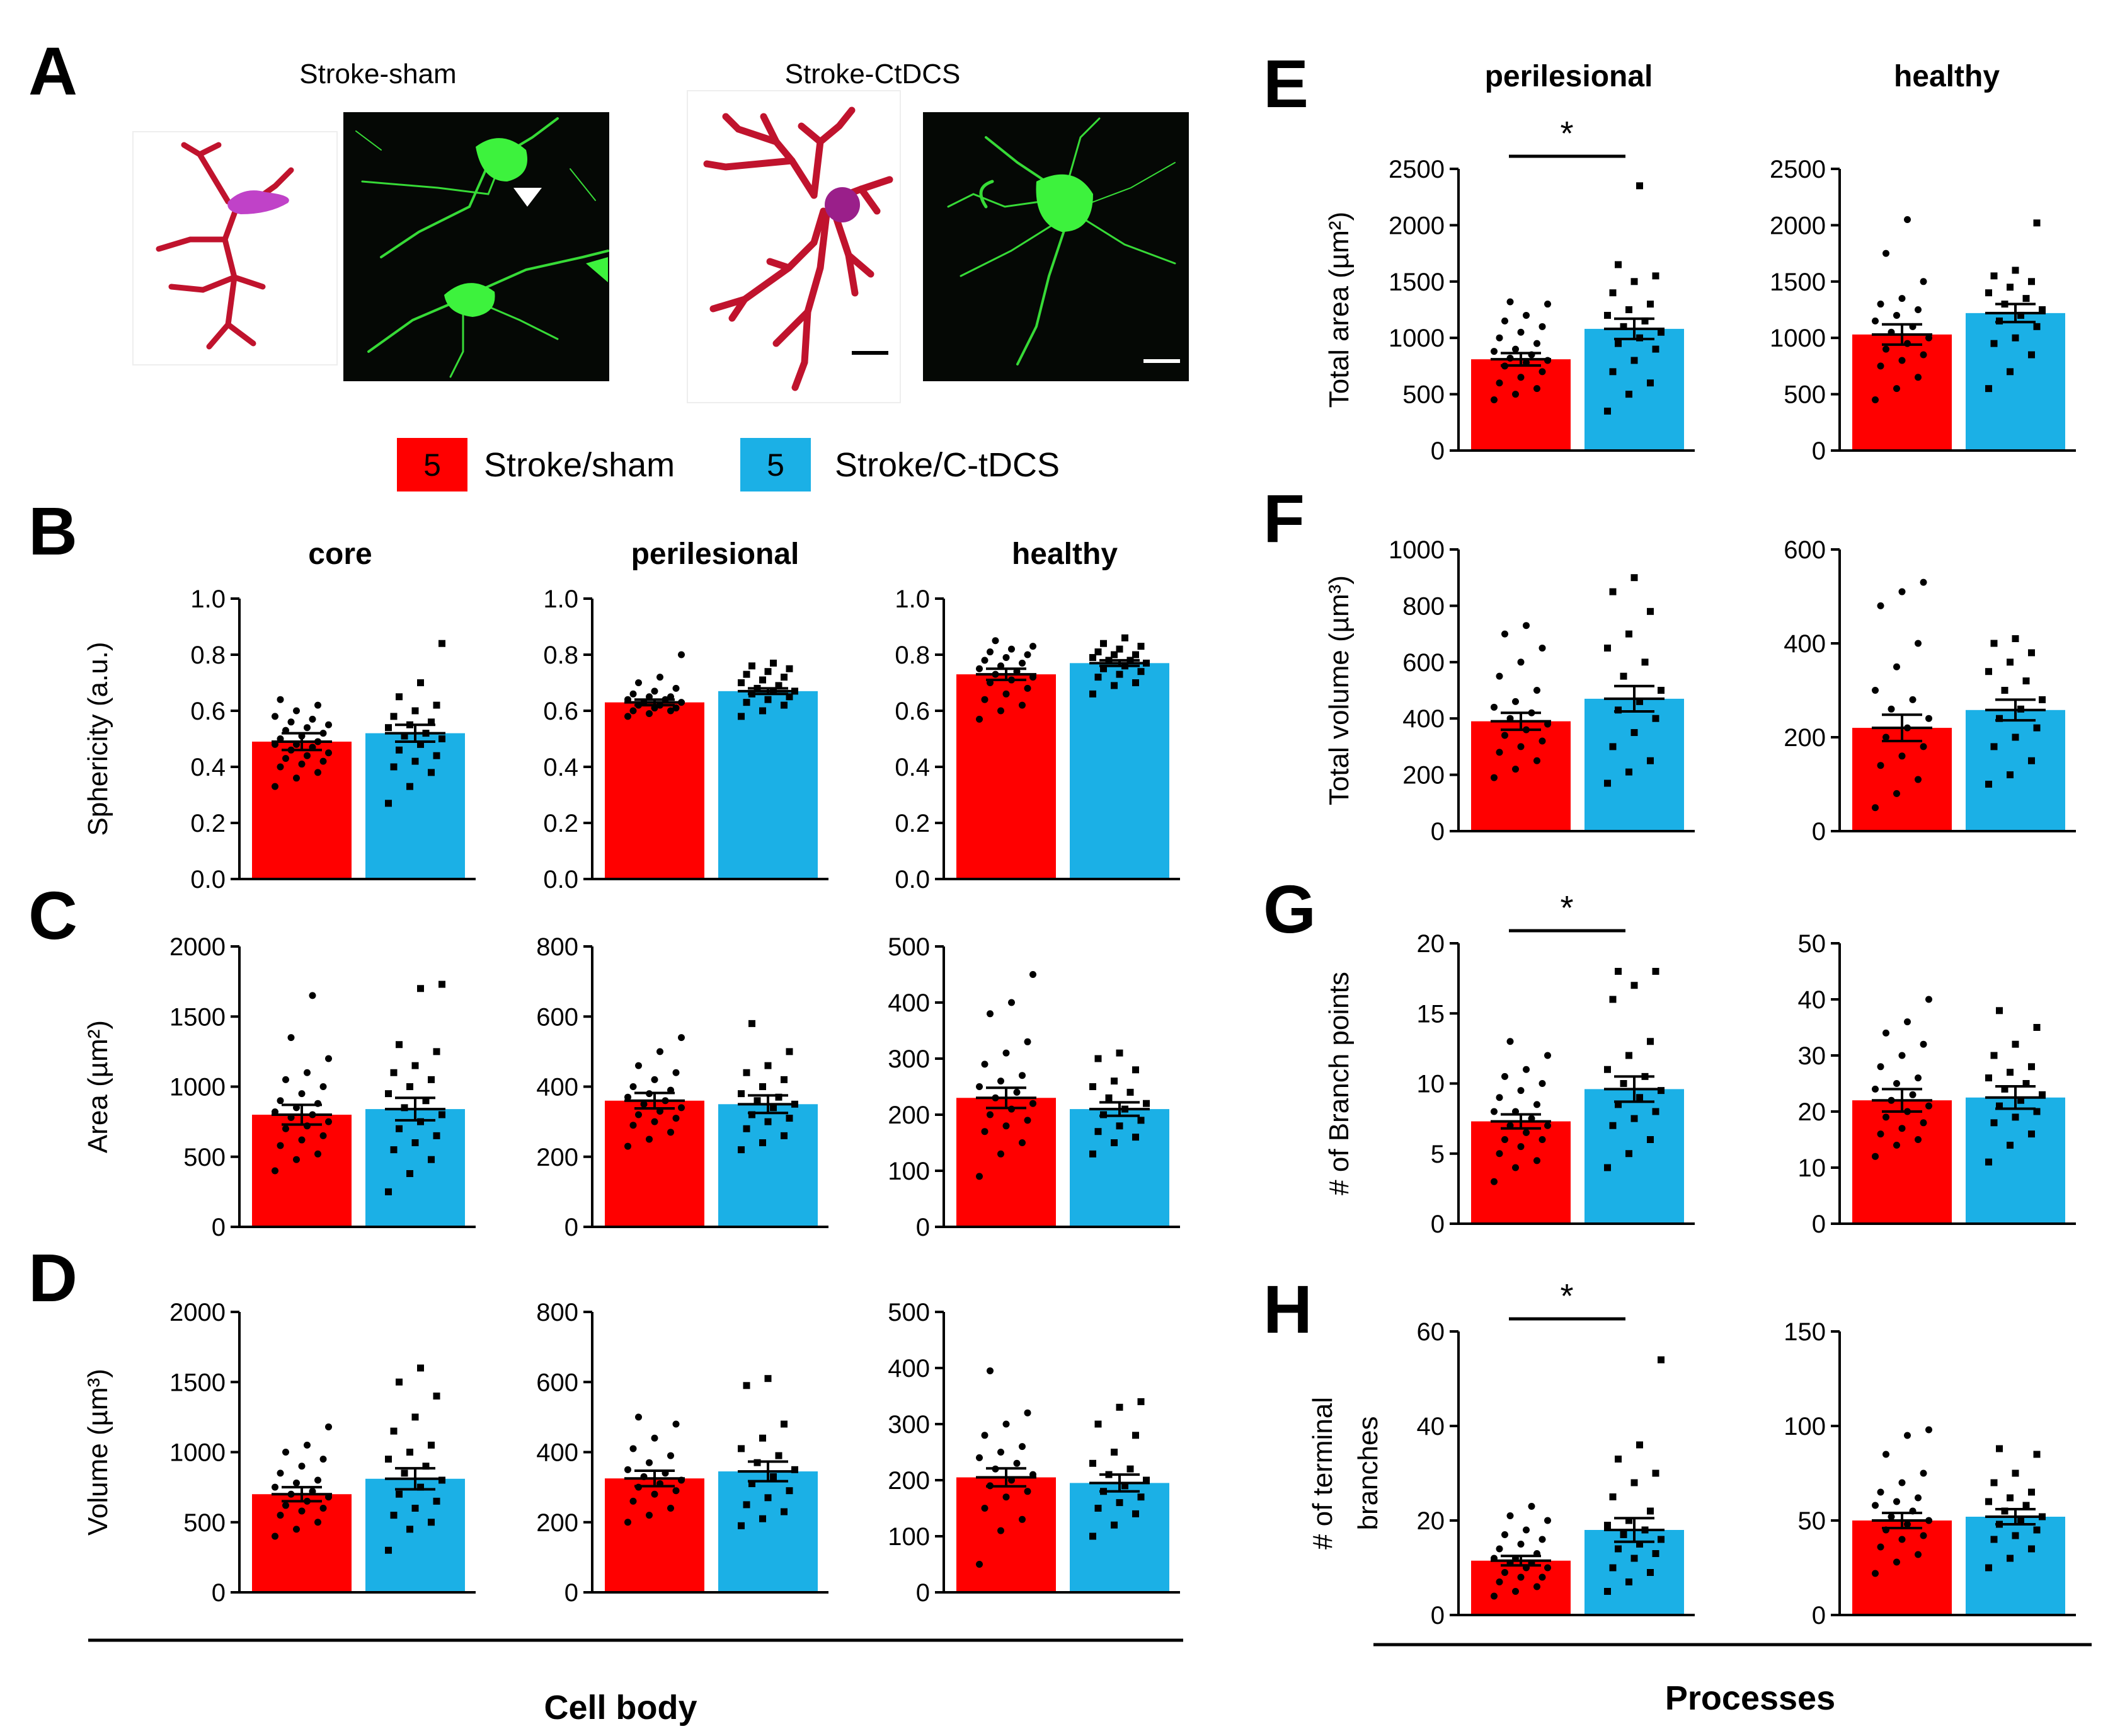 The width and height of the screenshot is (2103, 1736). Describe the element at coordinates (560, 767) in the screenshot. I see `y-tick-label: 0.4` at that location.